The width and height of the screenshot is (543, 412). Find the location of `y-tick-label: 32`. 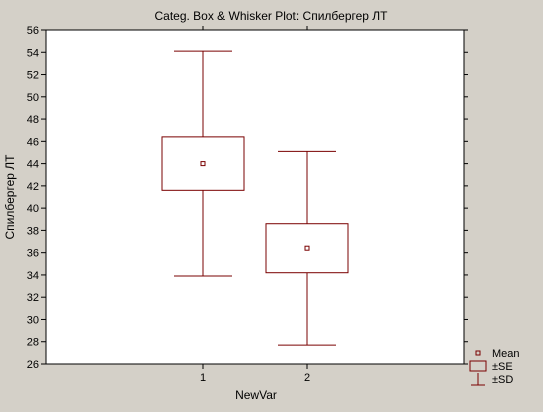

y-tick-label: 32 is located at coordinates (33, 298).